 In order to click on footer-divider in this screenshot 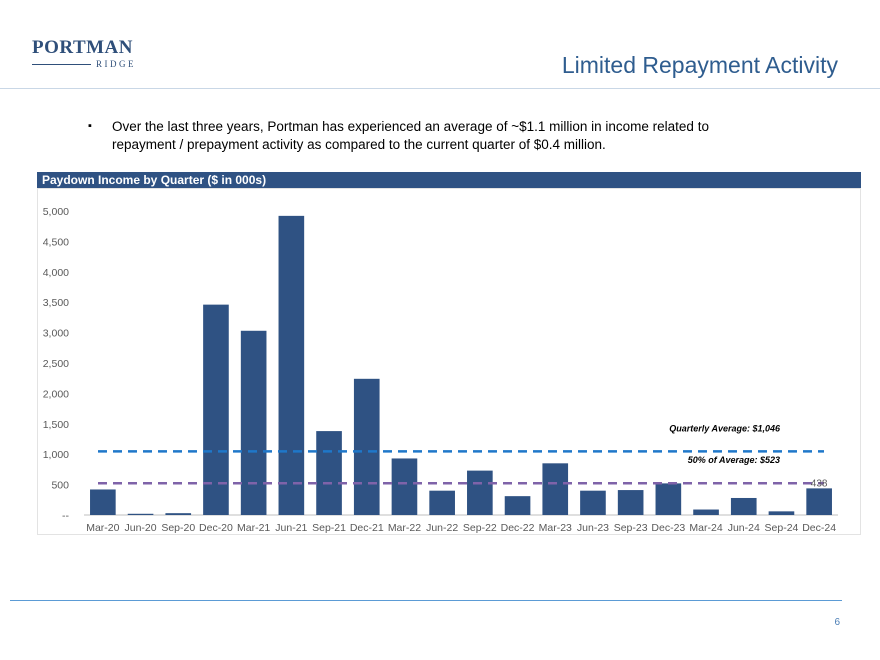, I will do `click(426, 600)`.